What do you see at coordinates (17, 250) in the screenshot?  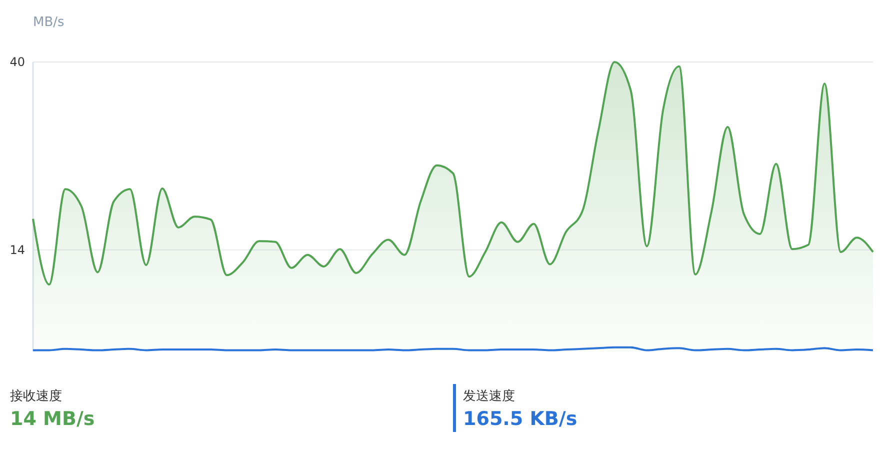 I see `y-tick-label: 14` at bounding box center [17, 250].